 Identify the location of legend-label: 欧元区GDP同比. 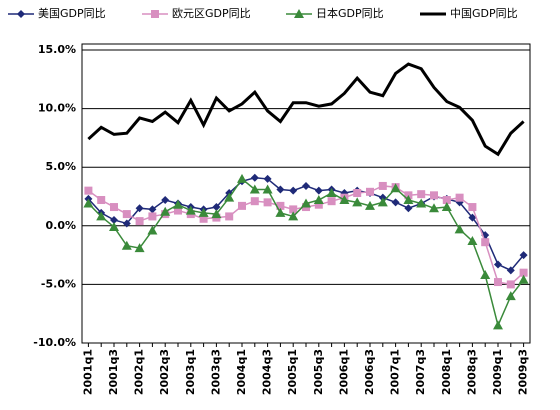
(211, 13).